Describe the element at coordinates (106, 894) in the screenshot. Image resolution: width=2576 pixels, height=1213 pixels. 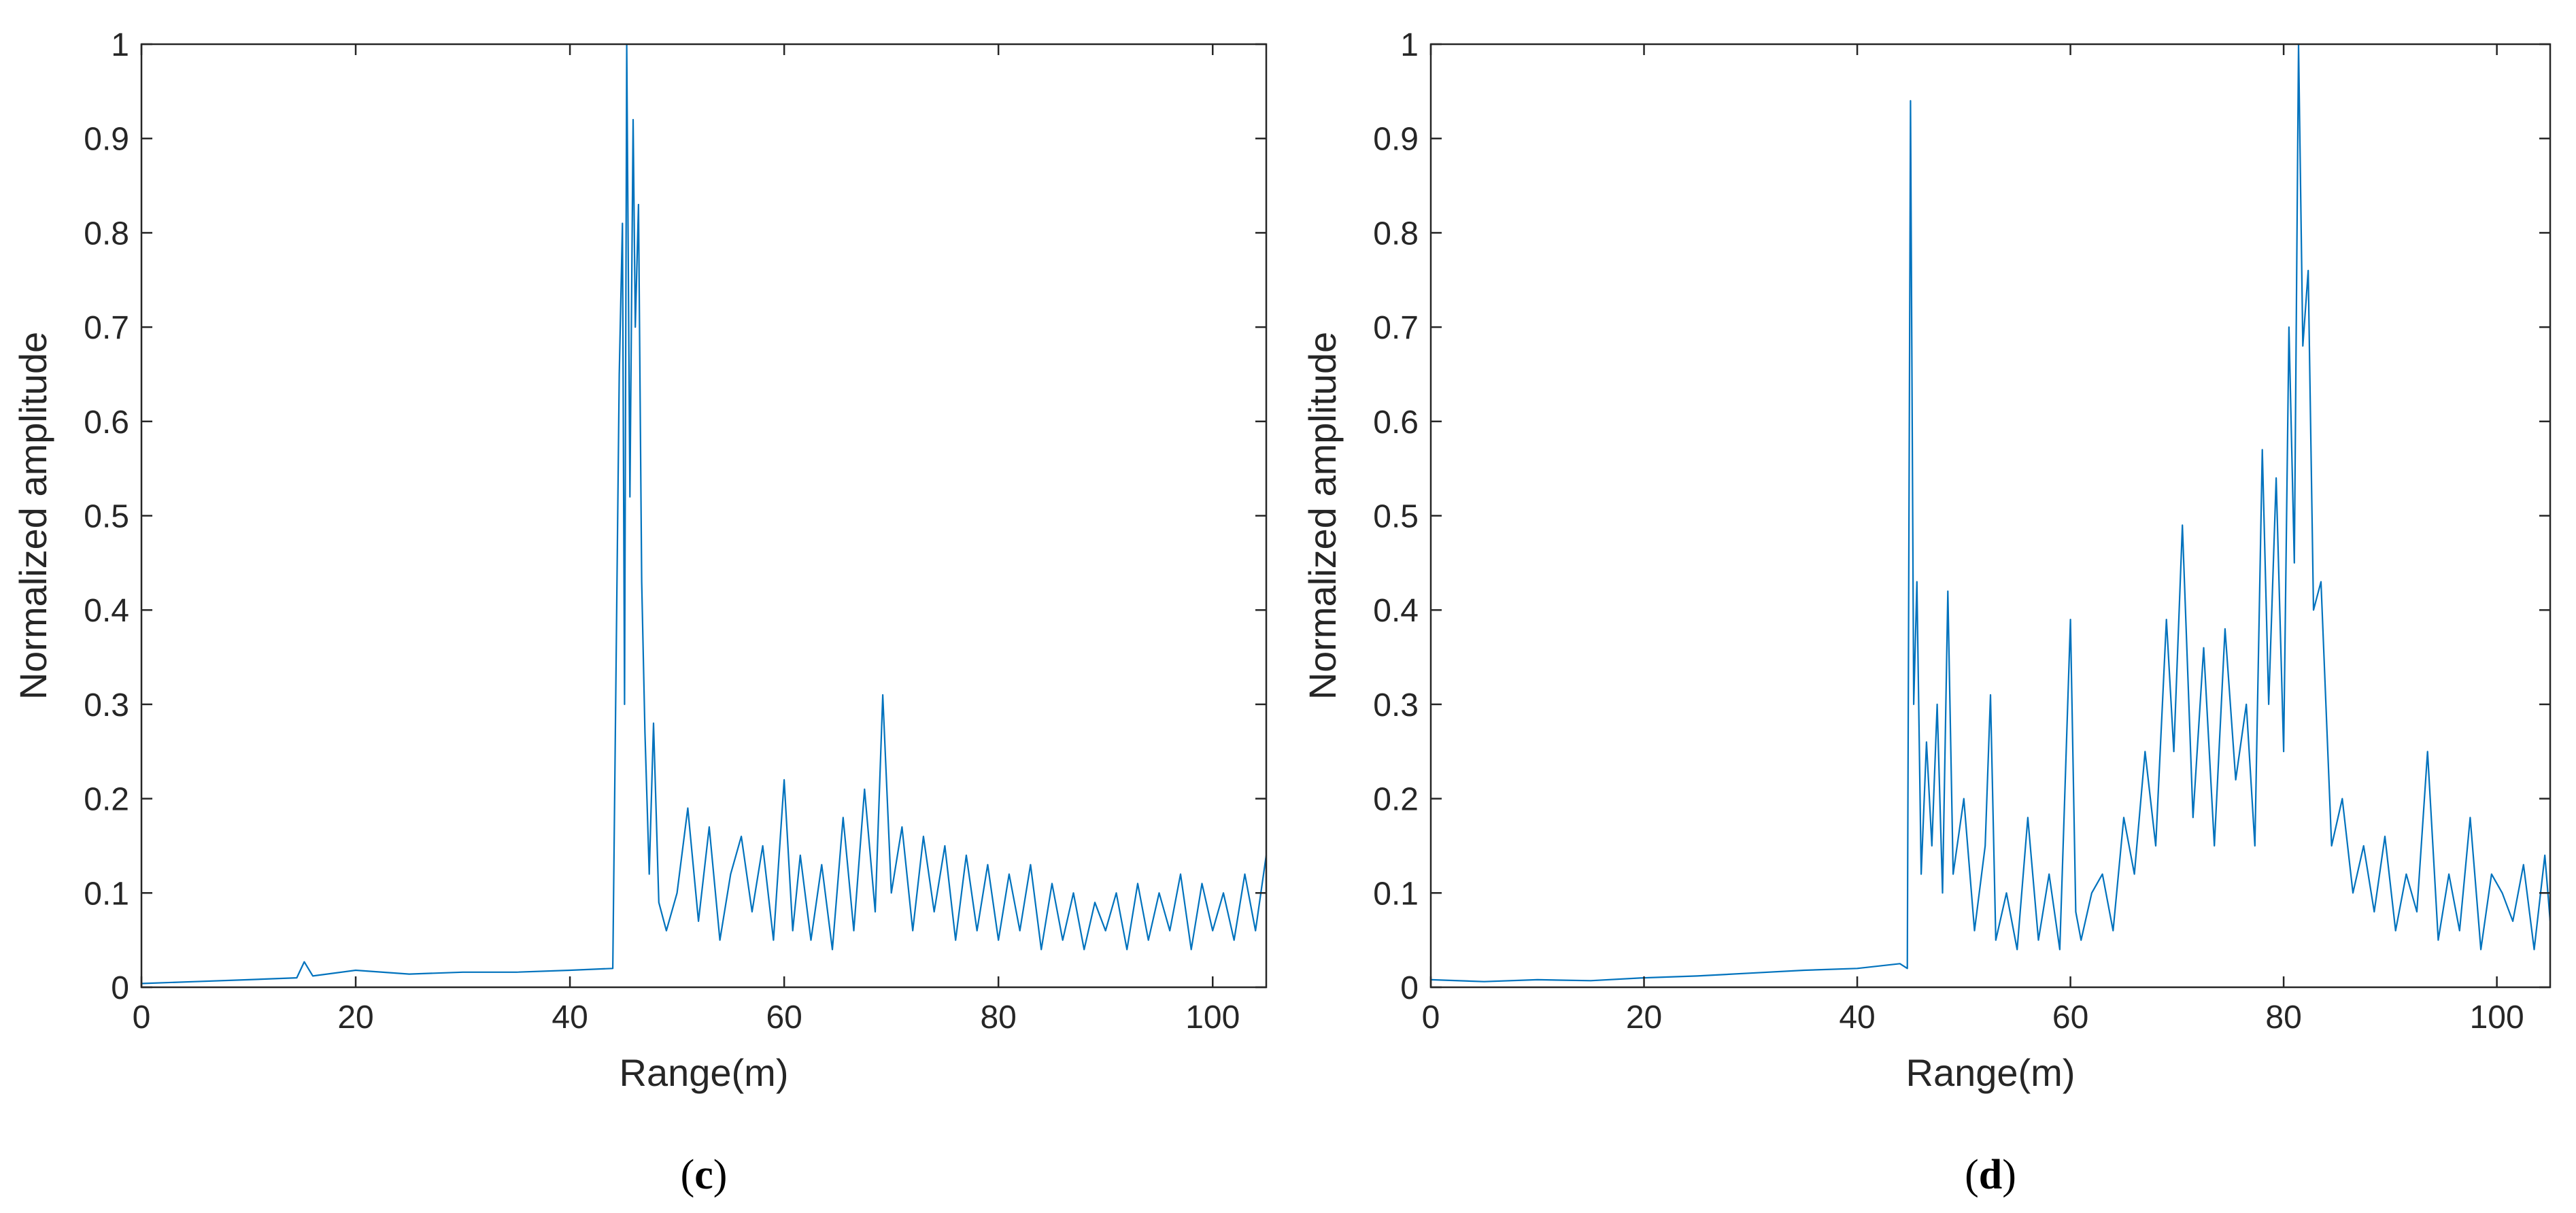
I see `panel-c-ytick-label: 0.1` at that location.